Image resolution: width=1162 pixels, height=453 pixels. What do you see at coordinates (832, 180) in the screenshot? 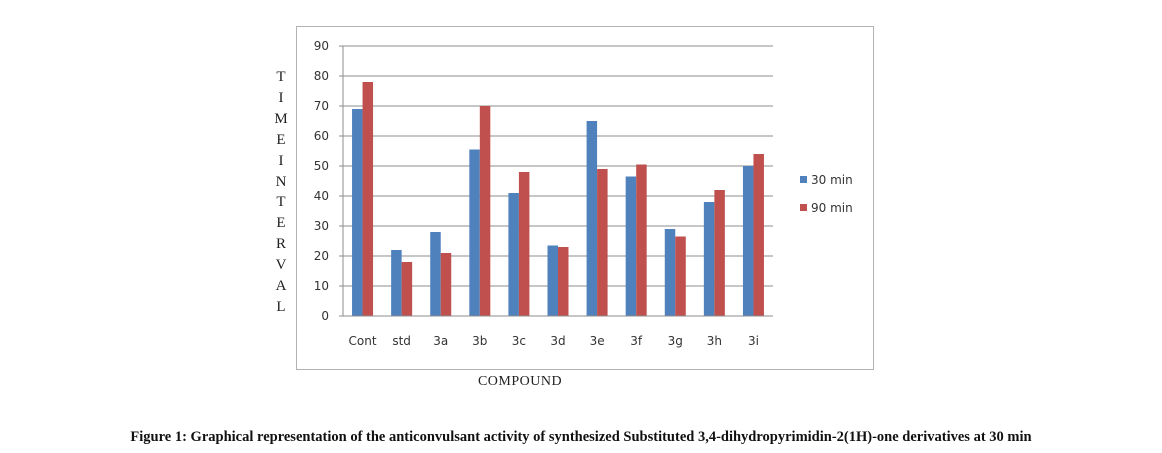
I see `legend-label: 30 min` at bounding box center [832, 180].